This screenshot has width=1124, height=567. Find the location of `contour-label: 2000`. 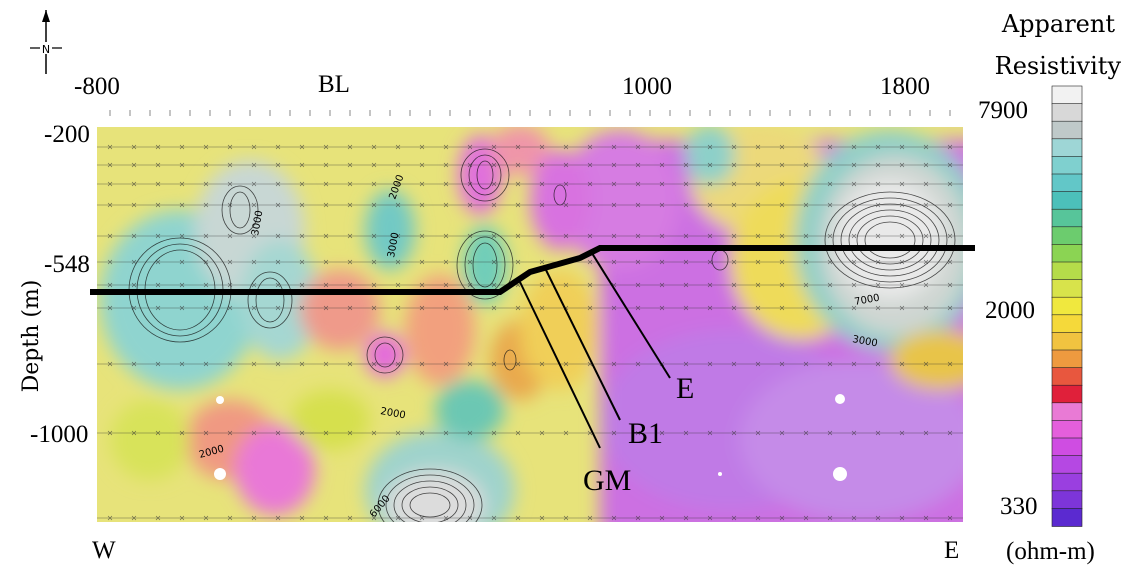

contour-label: 2000 is located at coordinates (392, 413).